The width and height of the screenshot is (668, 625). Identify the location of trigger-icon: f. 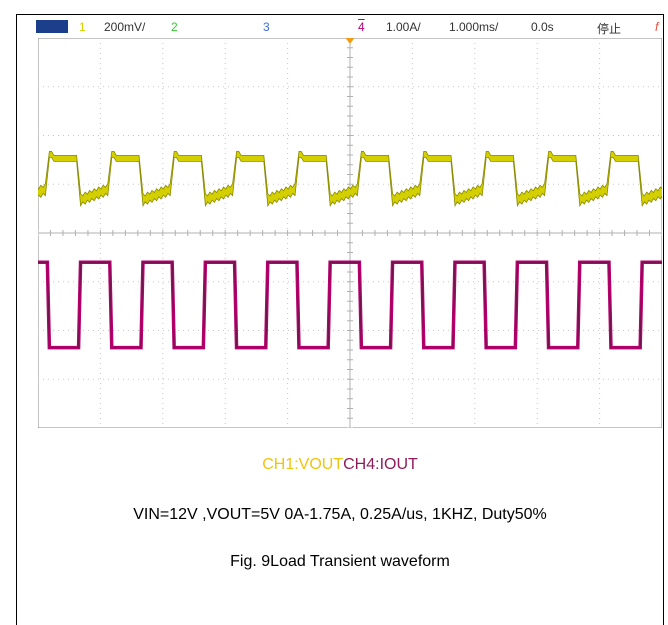
(657, 27).